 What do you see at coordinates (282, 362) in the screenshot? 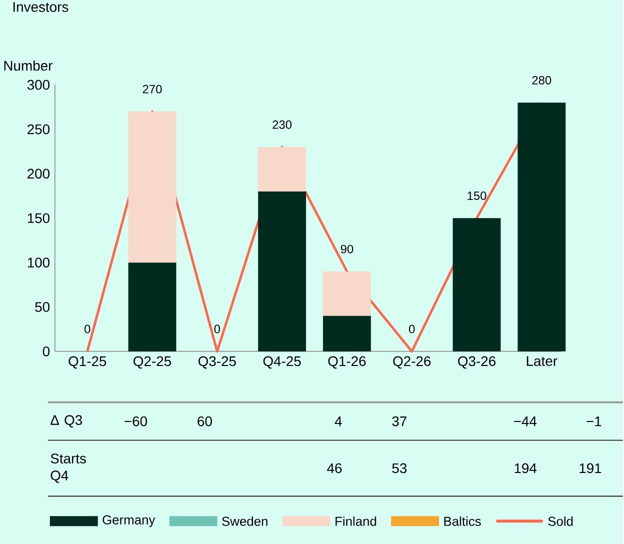
I see `x-tick-label: Q4-25` at bounding box center [282, 362].